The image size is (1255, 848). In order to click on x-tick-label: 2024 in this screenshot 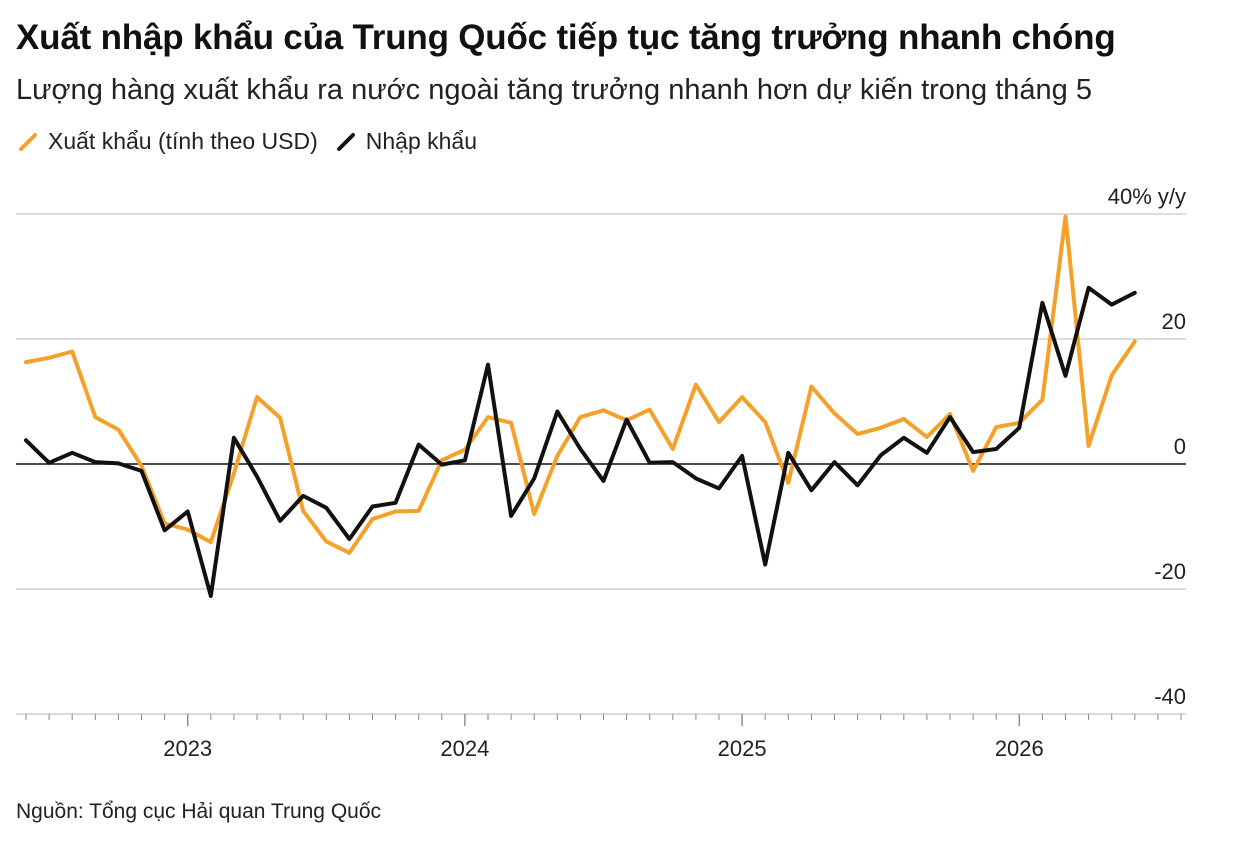, I will do `click(464, 748)`.